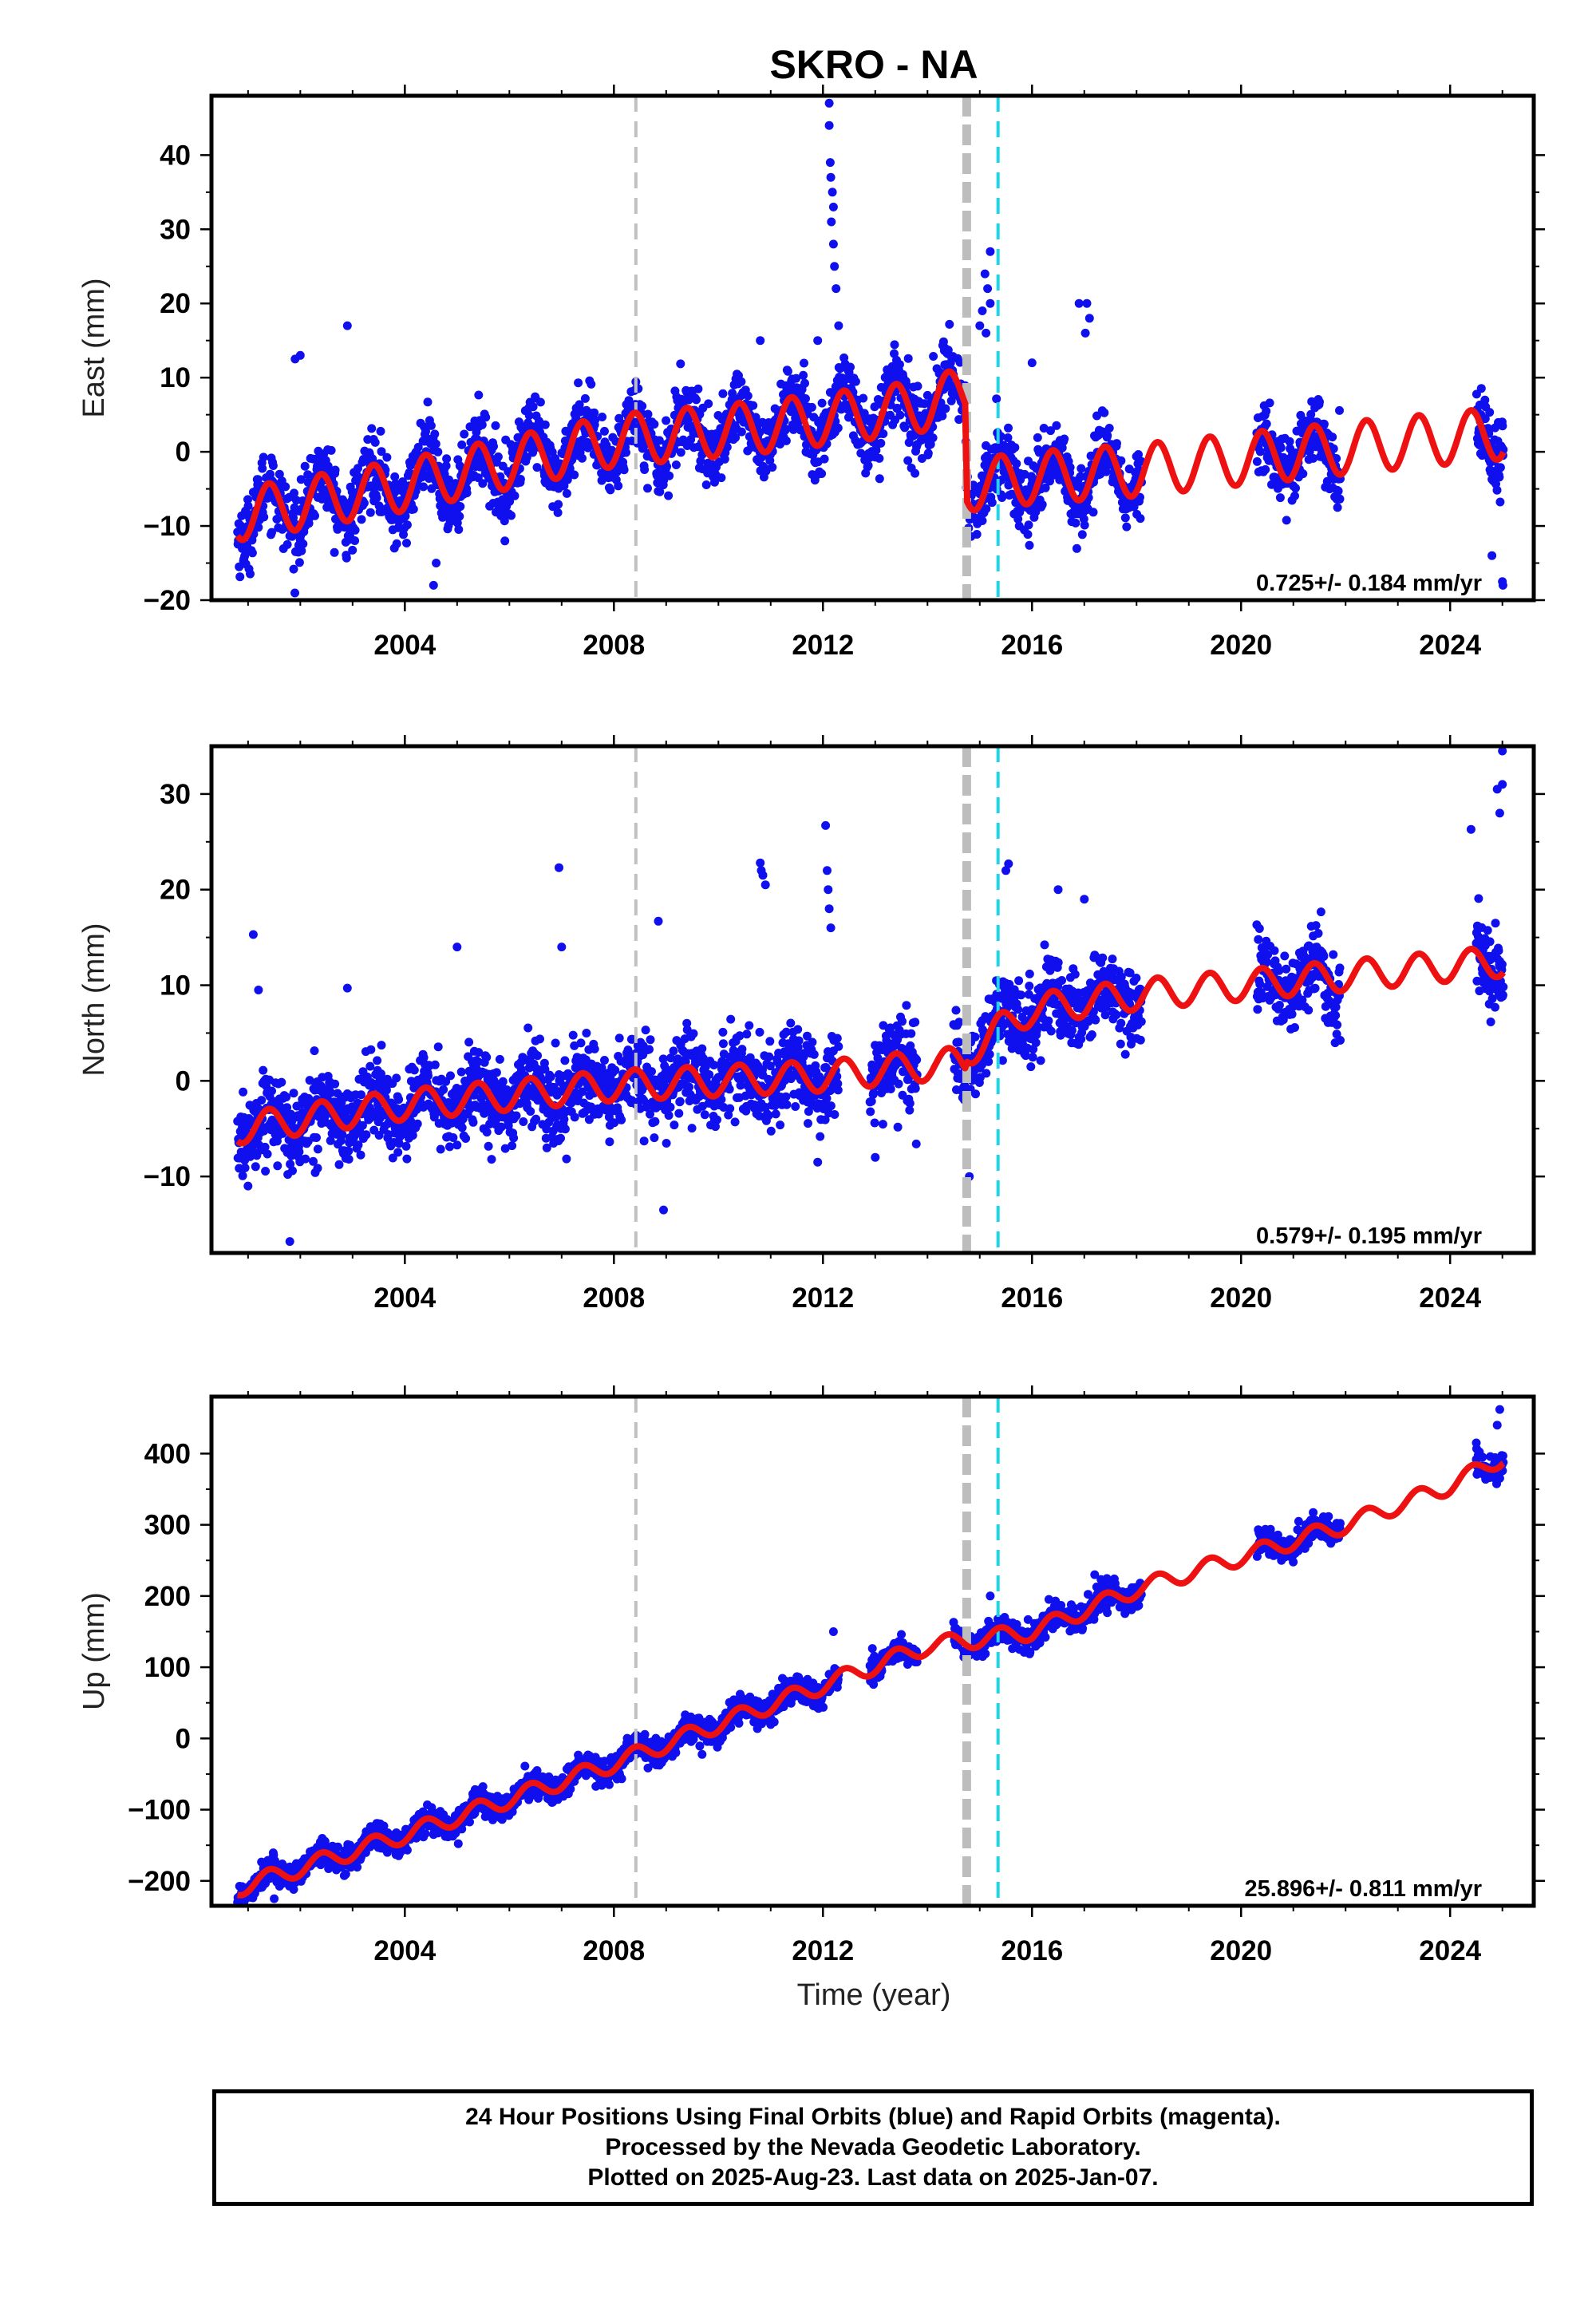  I want to click on y-tick-label: 0, so click(183, 452).